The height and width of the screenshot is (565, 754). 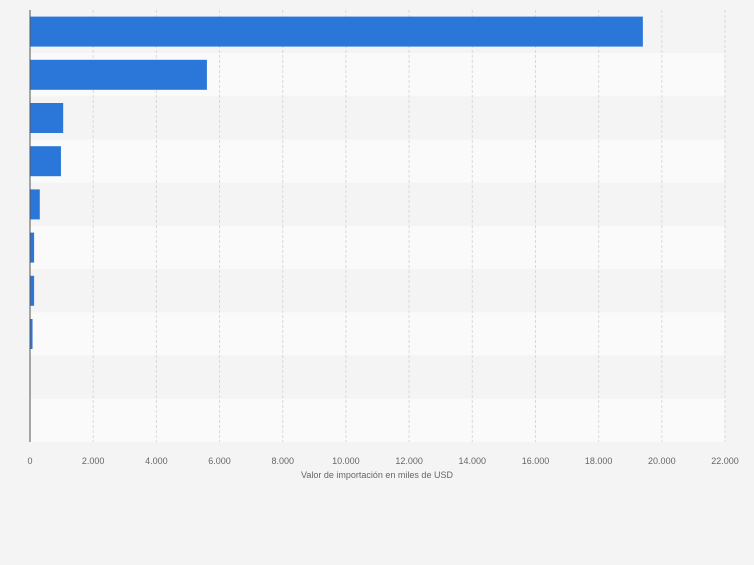 I want to click on x-tick-label: 4.000, so click(x=156, y=461).